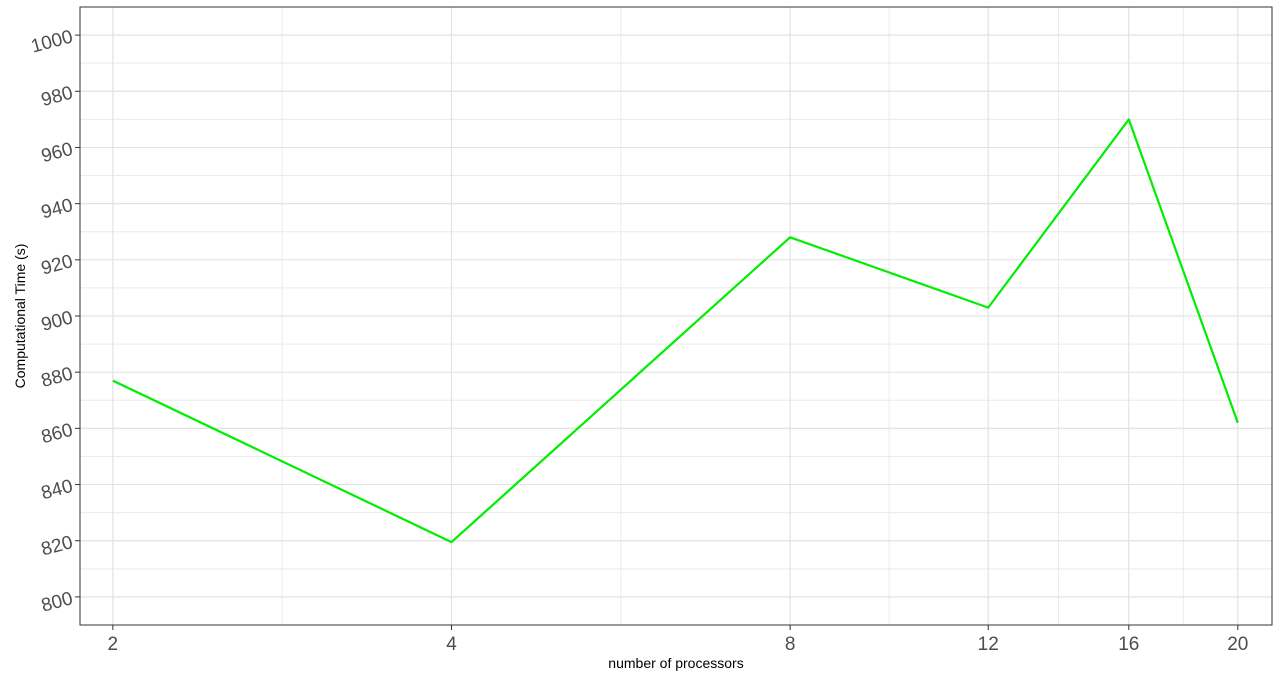 The width and height of the screenshot is (1280, 678). Describe the element at coordinates (57, 546) in the screenshot. I see `y-tick-label: 820` at that location.